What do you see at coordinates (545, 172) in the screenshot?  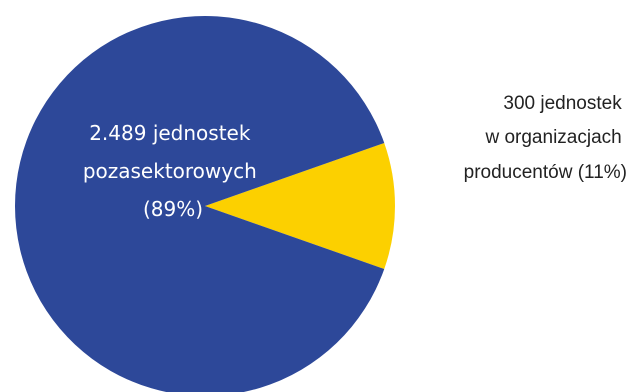 I see `slice-label-organizacje-line-3: producentów (11%)` at bounding box center [545, 172].